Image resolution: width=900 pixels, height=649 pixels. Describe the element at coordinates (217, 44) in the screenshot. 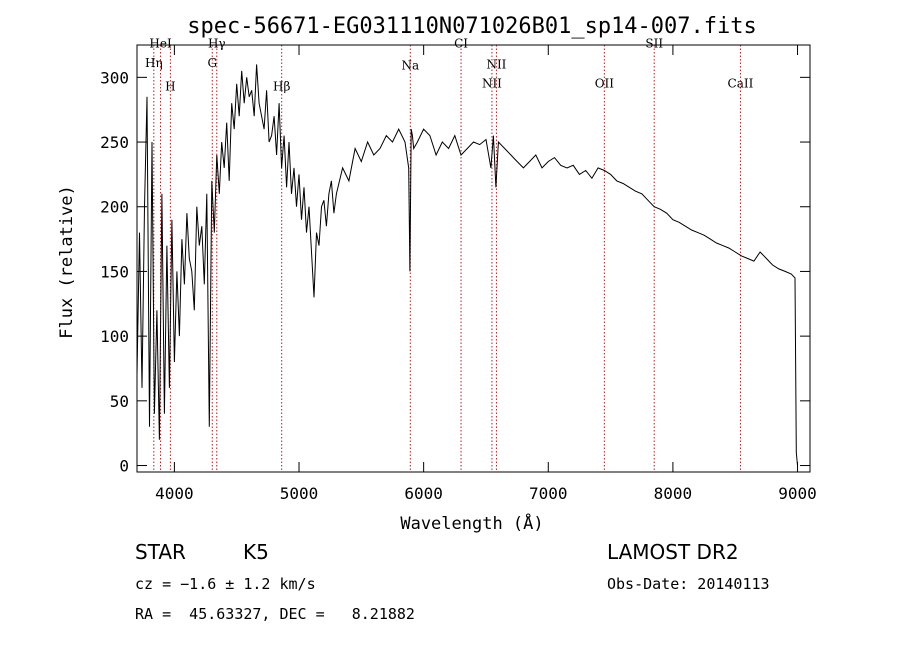

I see `spectral-line-label-3: Hγ` at that location.